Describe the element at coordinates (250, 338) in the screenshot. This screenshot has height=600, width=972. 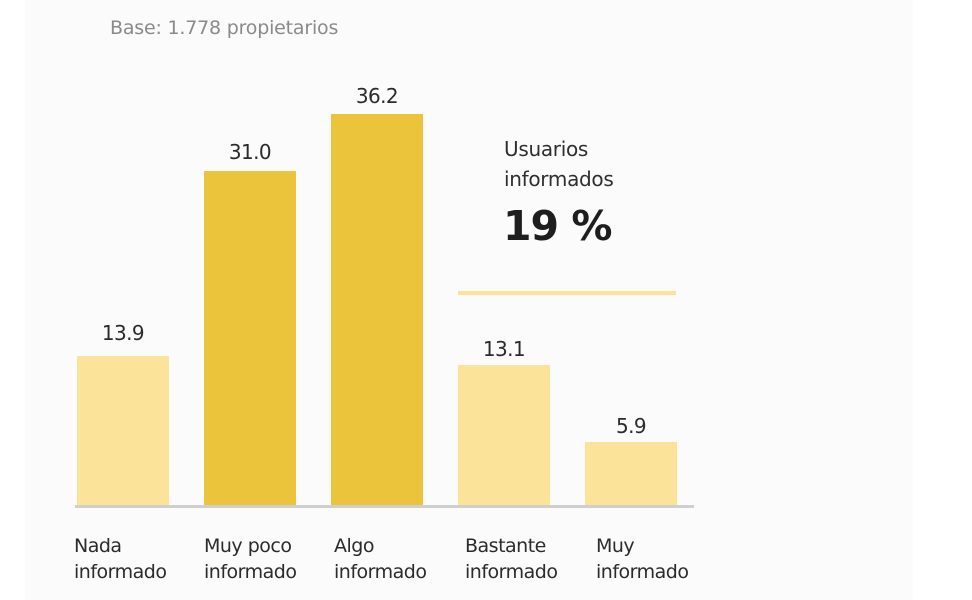
I see `bar-muy-poco-informado` at that location.